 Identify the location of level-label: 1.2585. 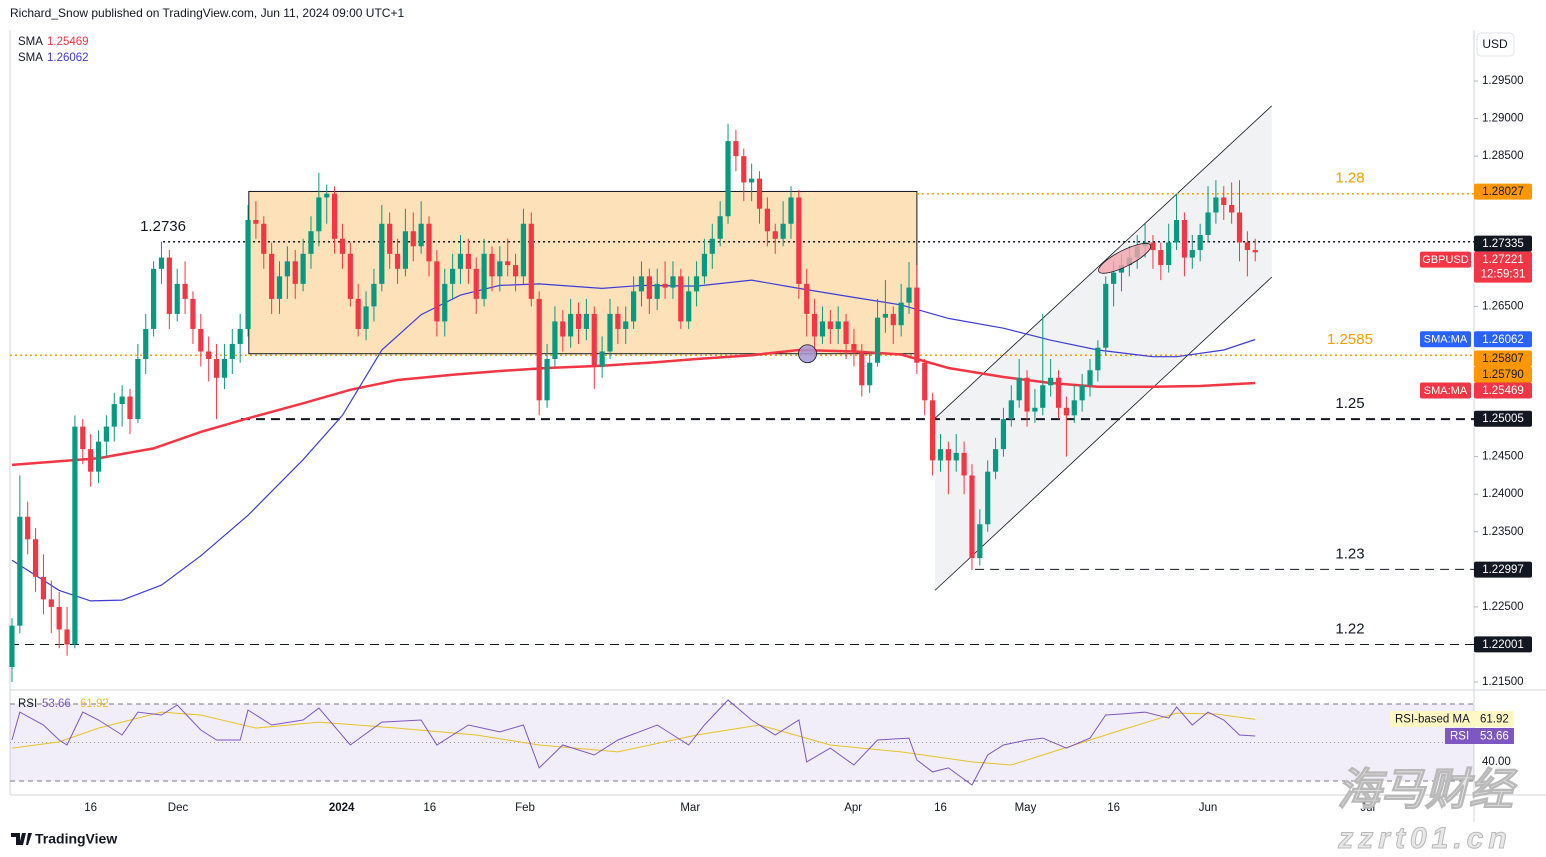
(1350, 339).